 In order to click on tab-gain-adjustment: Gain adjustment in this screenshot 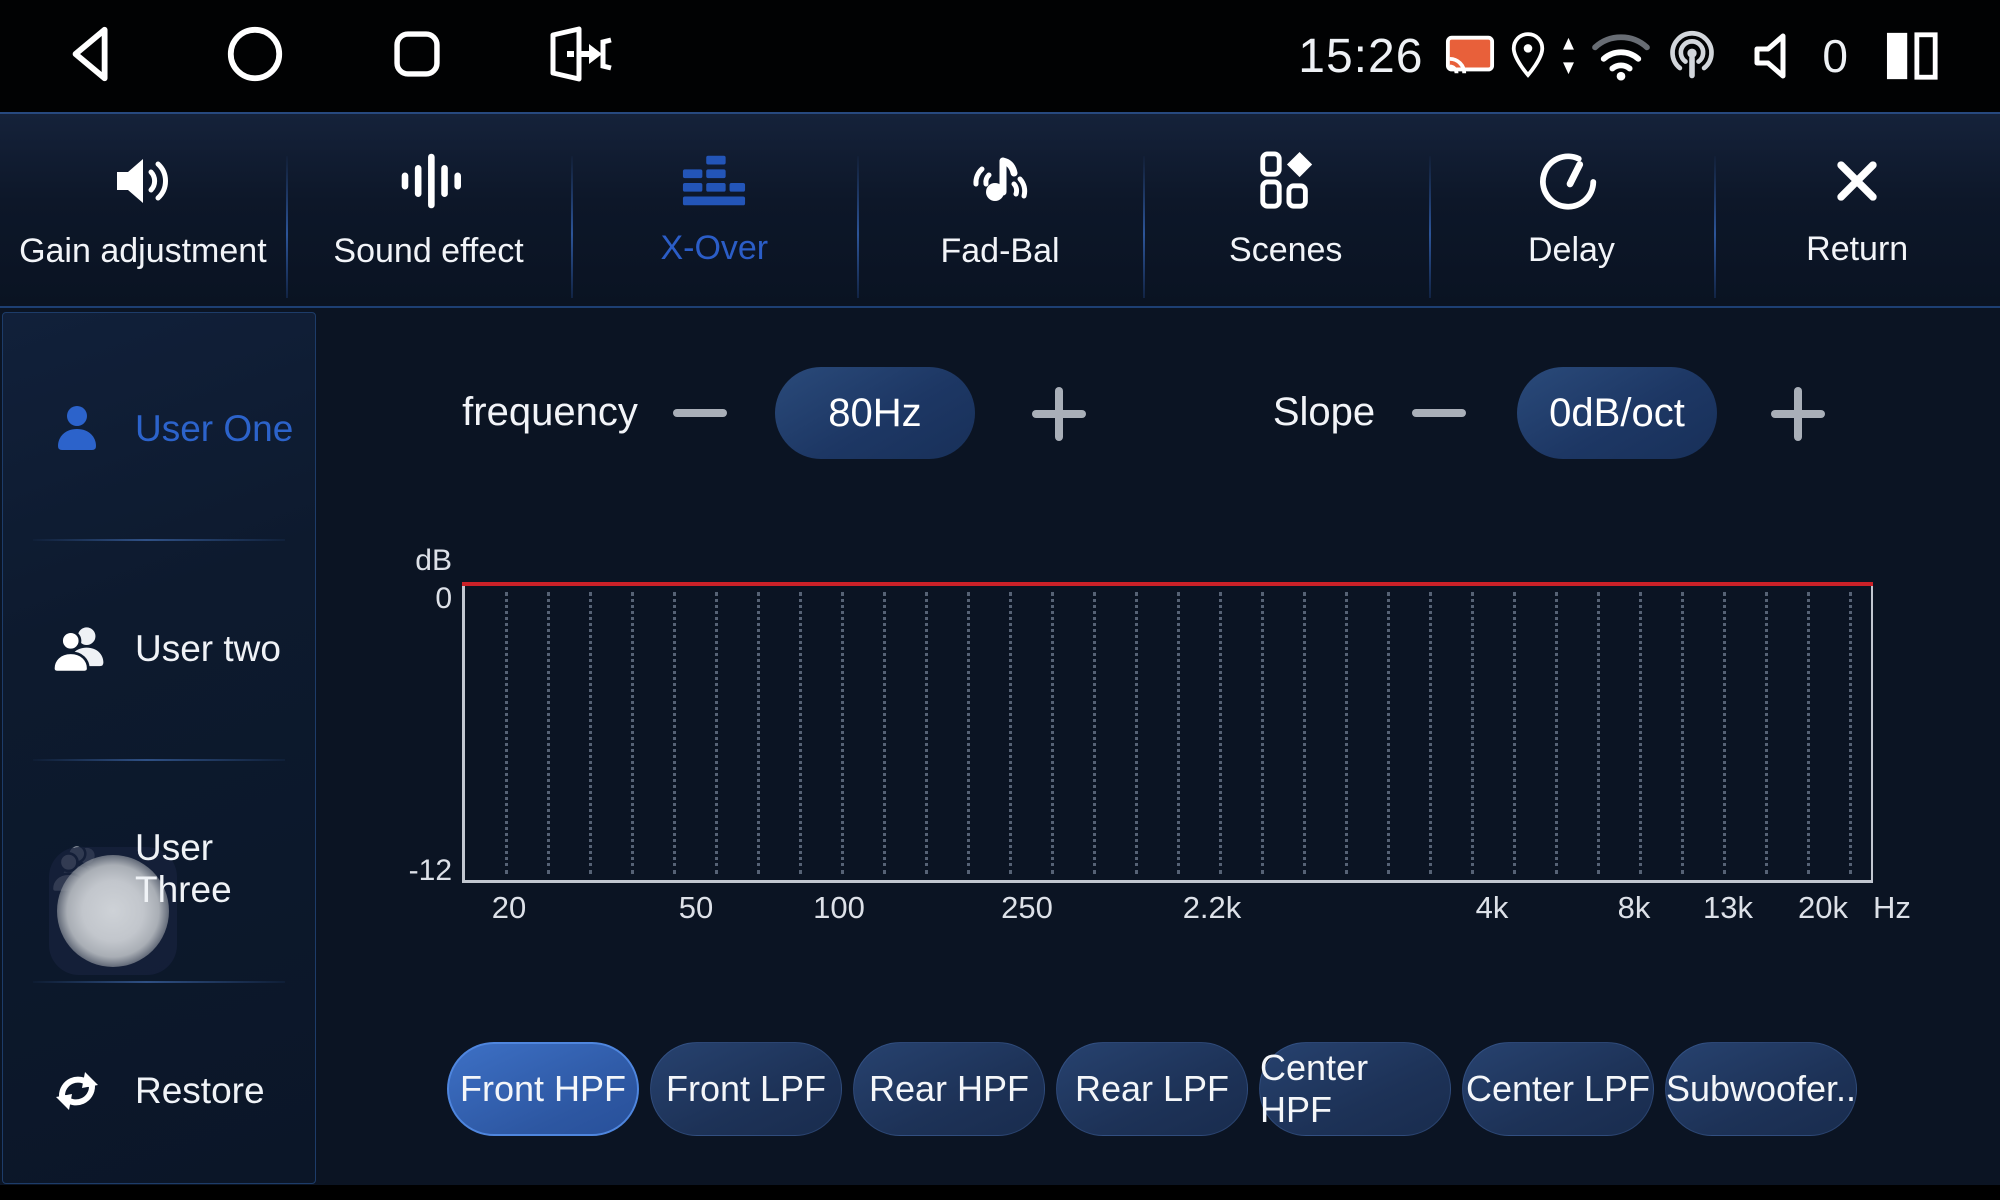, I will do `click(143, 210)`.